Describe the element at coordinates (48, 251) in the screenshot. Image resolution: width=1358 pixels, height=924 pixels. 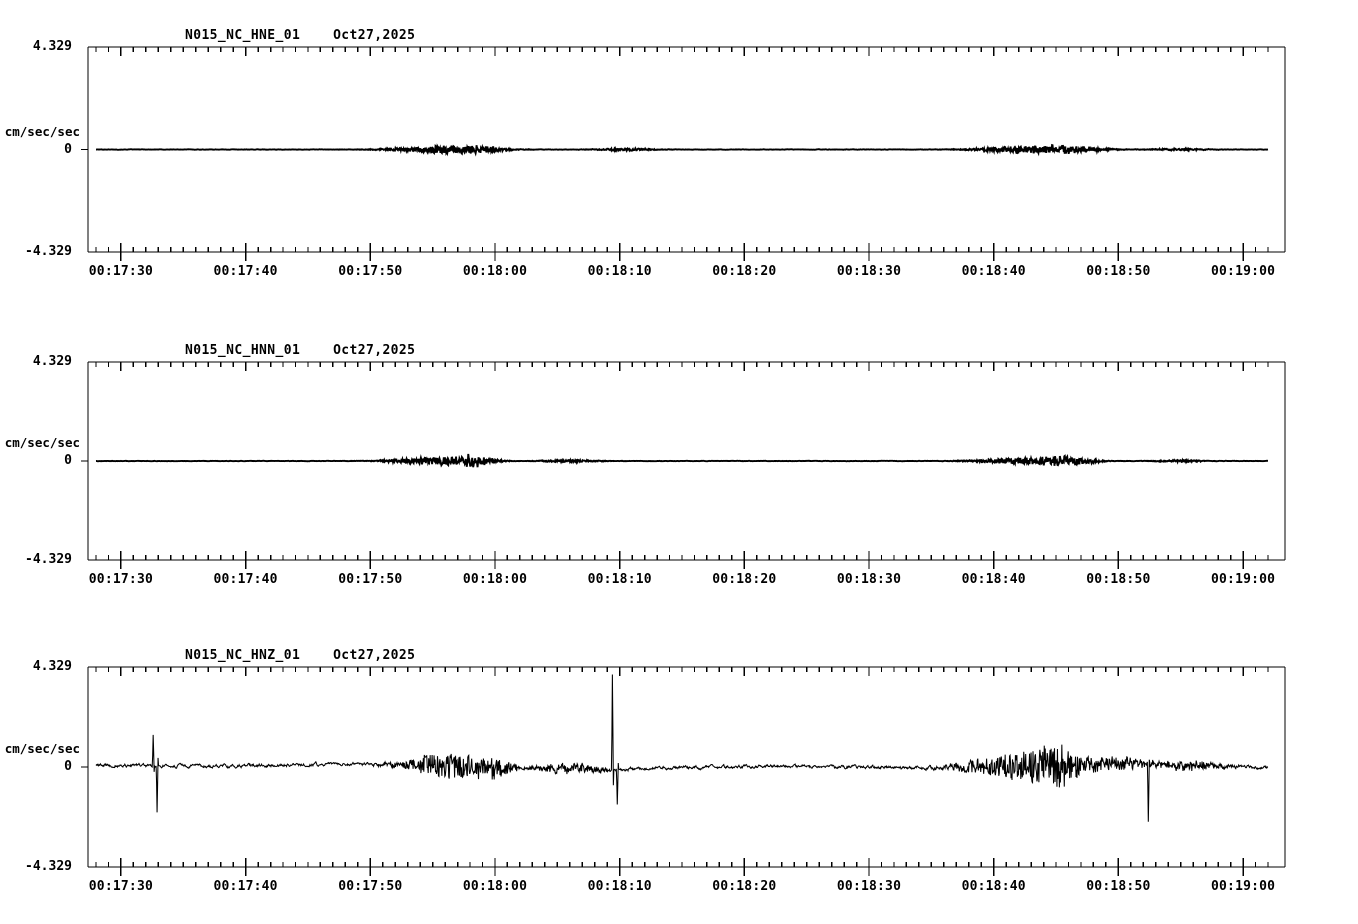
I see `y-axis-min-label-1: -4.329` at that location.